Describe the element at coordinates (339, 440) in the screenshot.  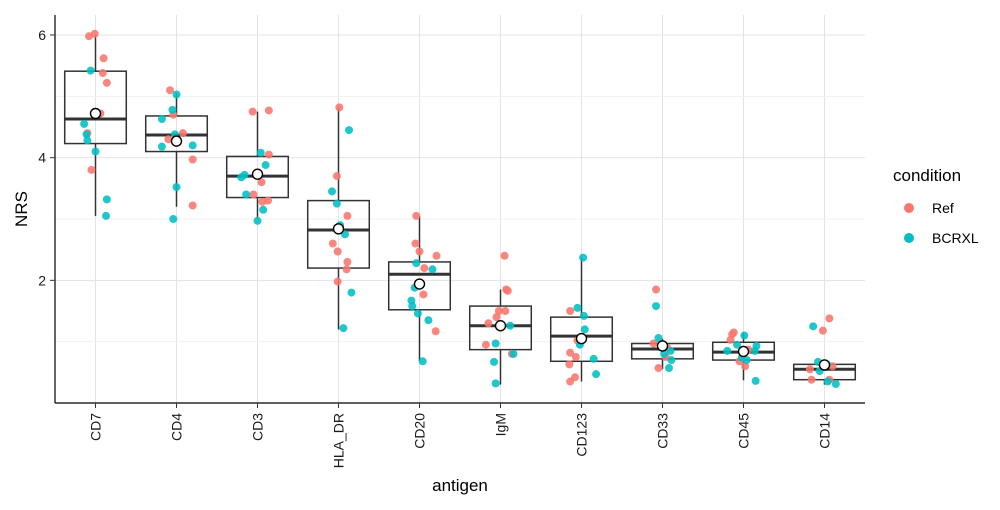
I see `x-tick-label: HLA_DR` at that location.